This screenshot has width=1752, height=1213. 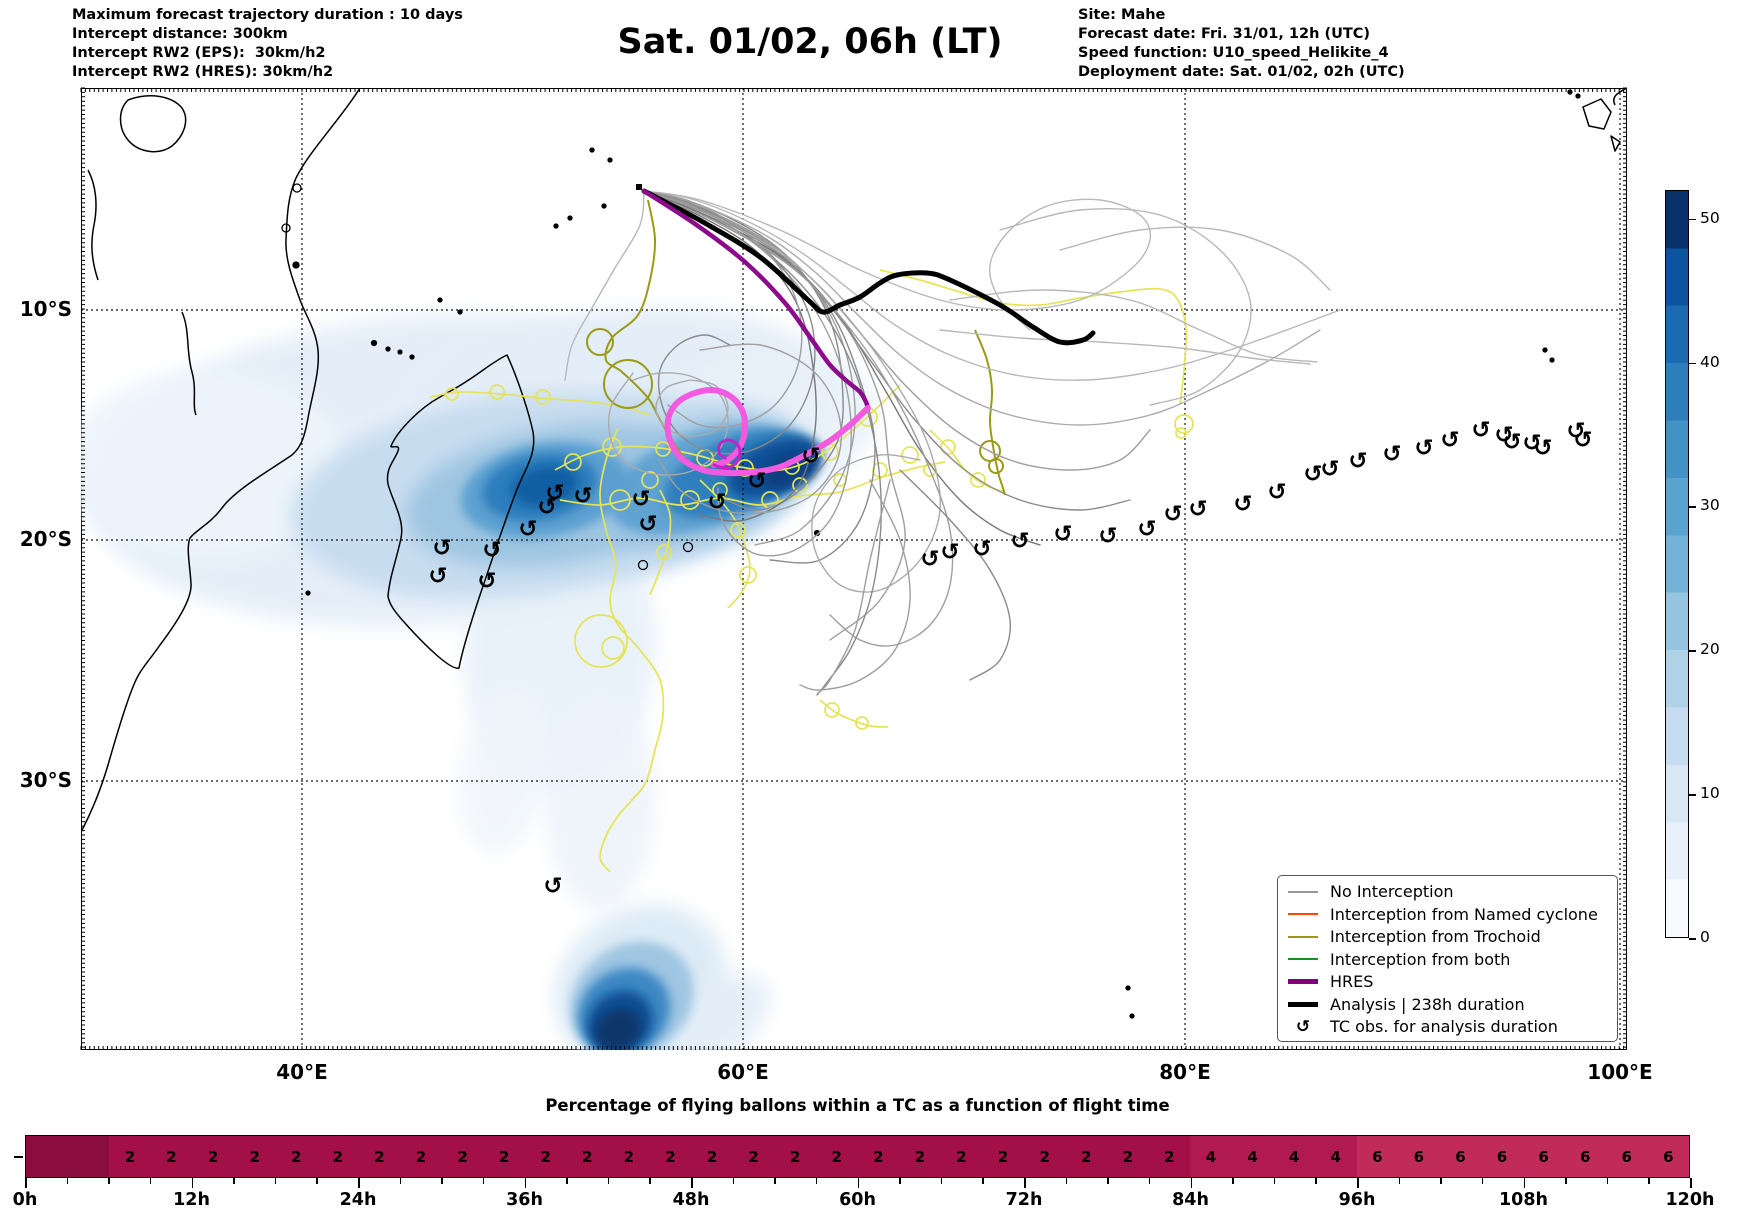 I want to click on trochoid-path, so click(x=990, y=412).